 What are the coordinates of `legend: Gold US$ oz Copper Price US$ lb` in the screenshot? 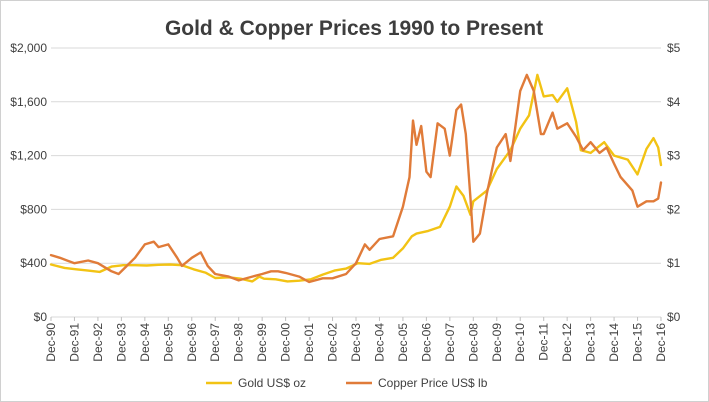 It's located at (347, 383).